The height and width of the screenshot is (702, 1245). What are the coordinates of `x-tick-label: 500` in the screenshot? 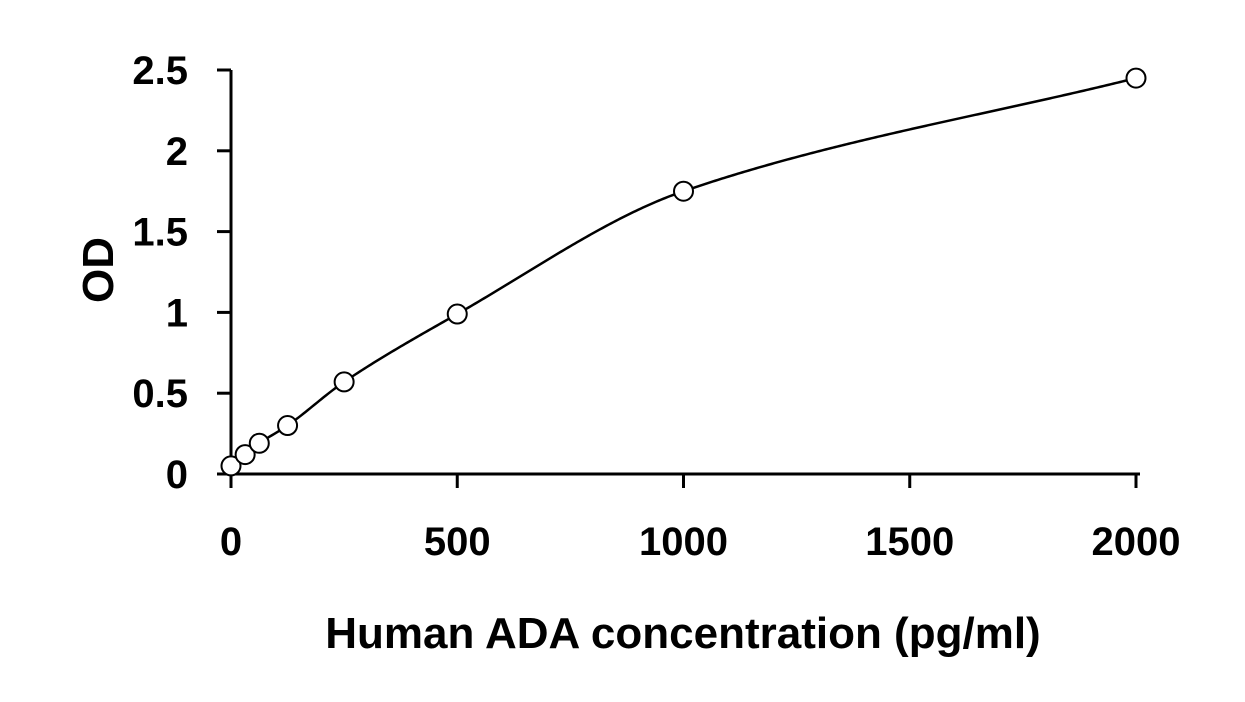 It's located at (457, 542).